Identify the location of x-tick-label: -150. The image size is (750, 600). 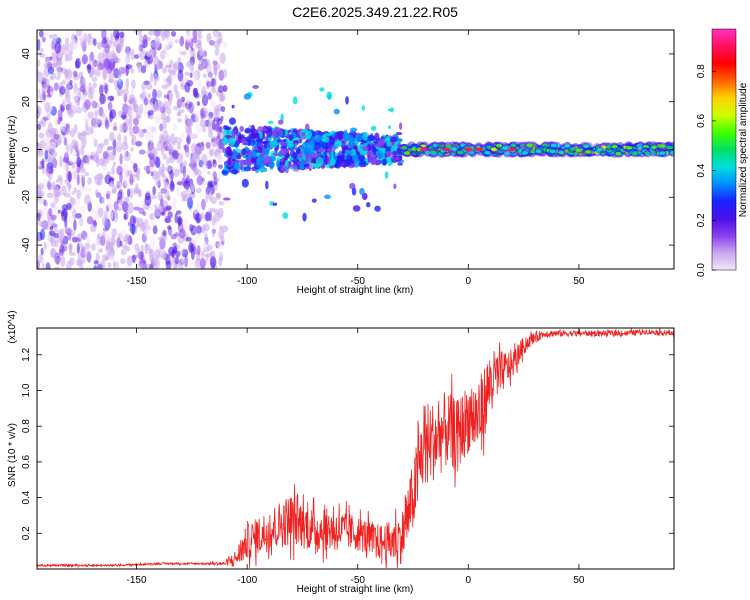
(137, 281).